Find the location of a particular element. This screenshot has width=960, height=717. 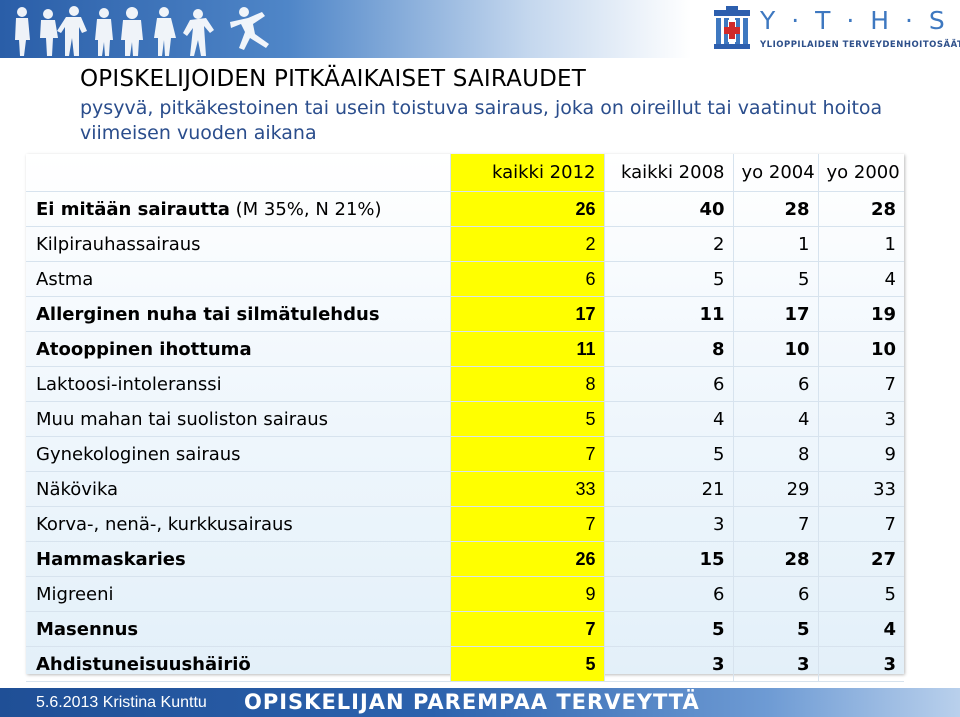

people-silhouettes-image is located at coordinates (142, 31).